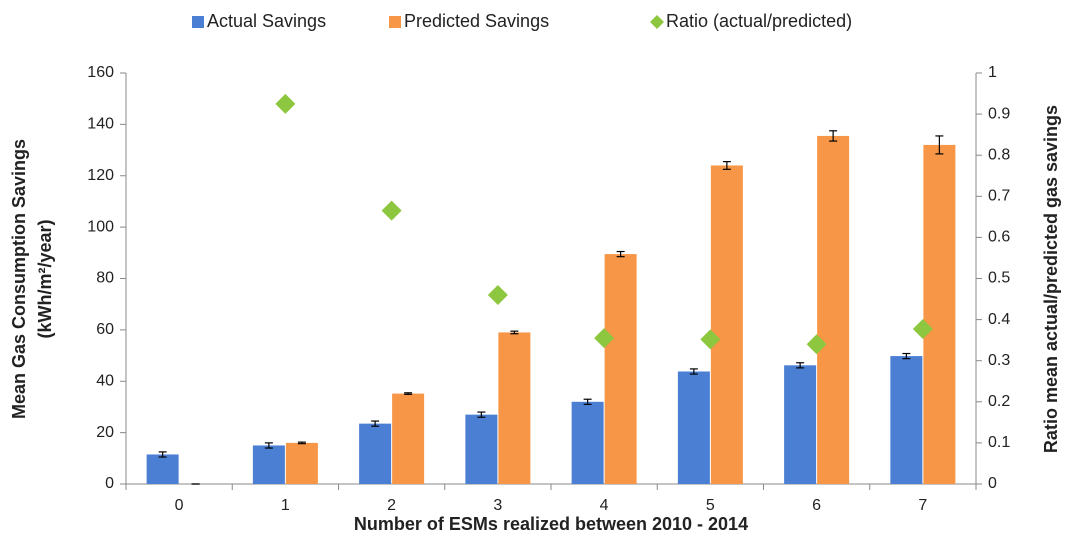 This screenshot has width=1071, height=550. I want to click on legend-label: Predicted Savings, so click(476, 21).